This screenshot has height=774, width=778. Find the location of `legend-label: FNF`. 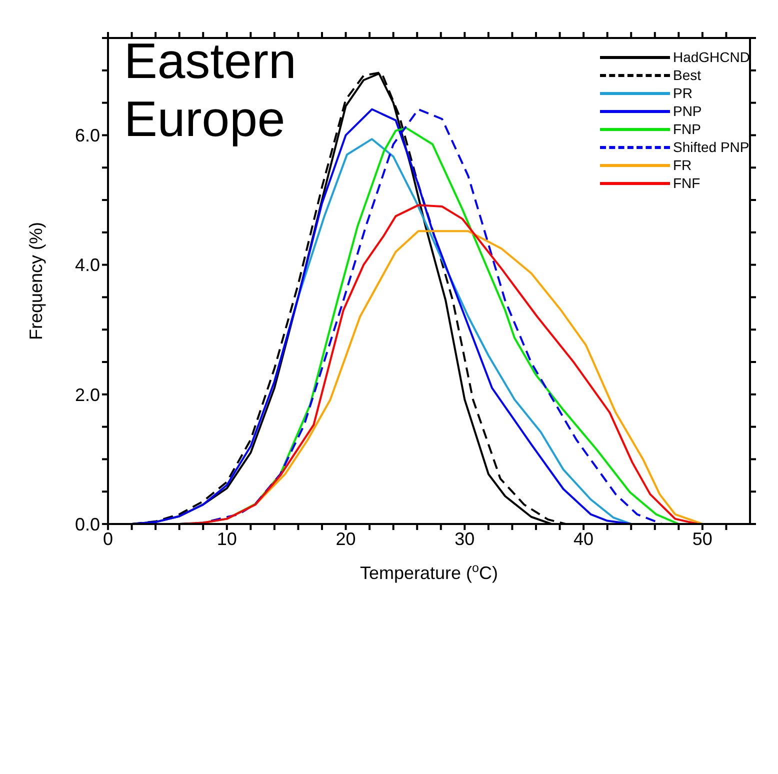

legend-label: FNF is located at coordinates (686, 183).